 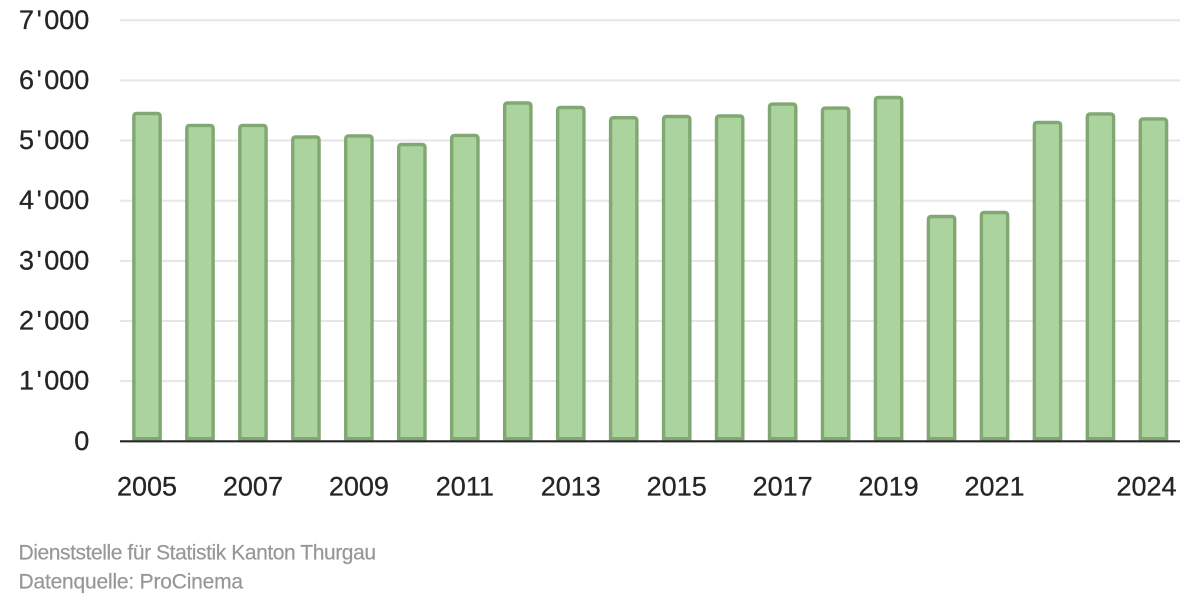 I want to click on svg-text: 2015, so click(x=677, y=487).